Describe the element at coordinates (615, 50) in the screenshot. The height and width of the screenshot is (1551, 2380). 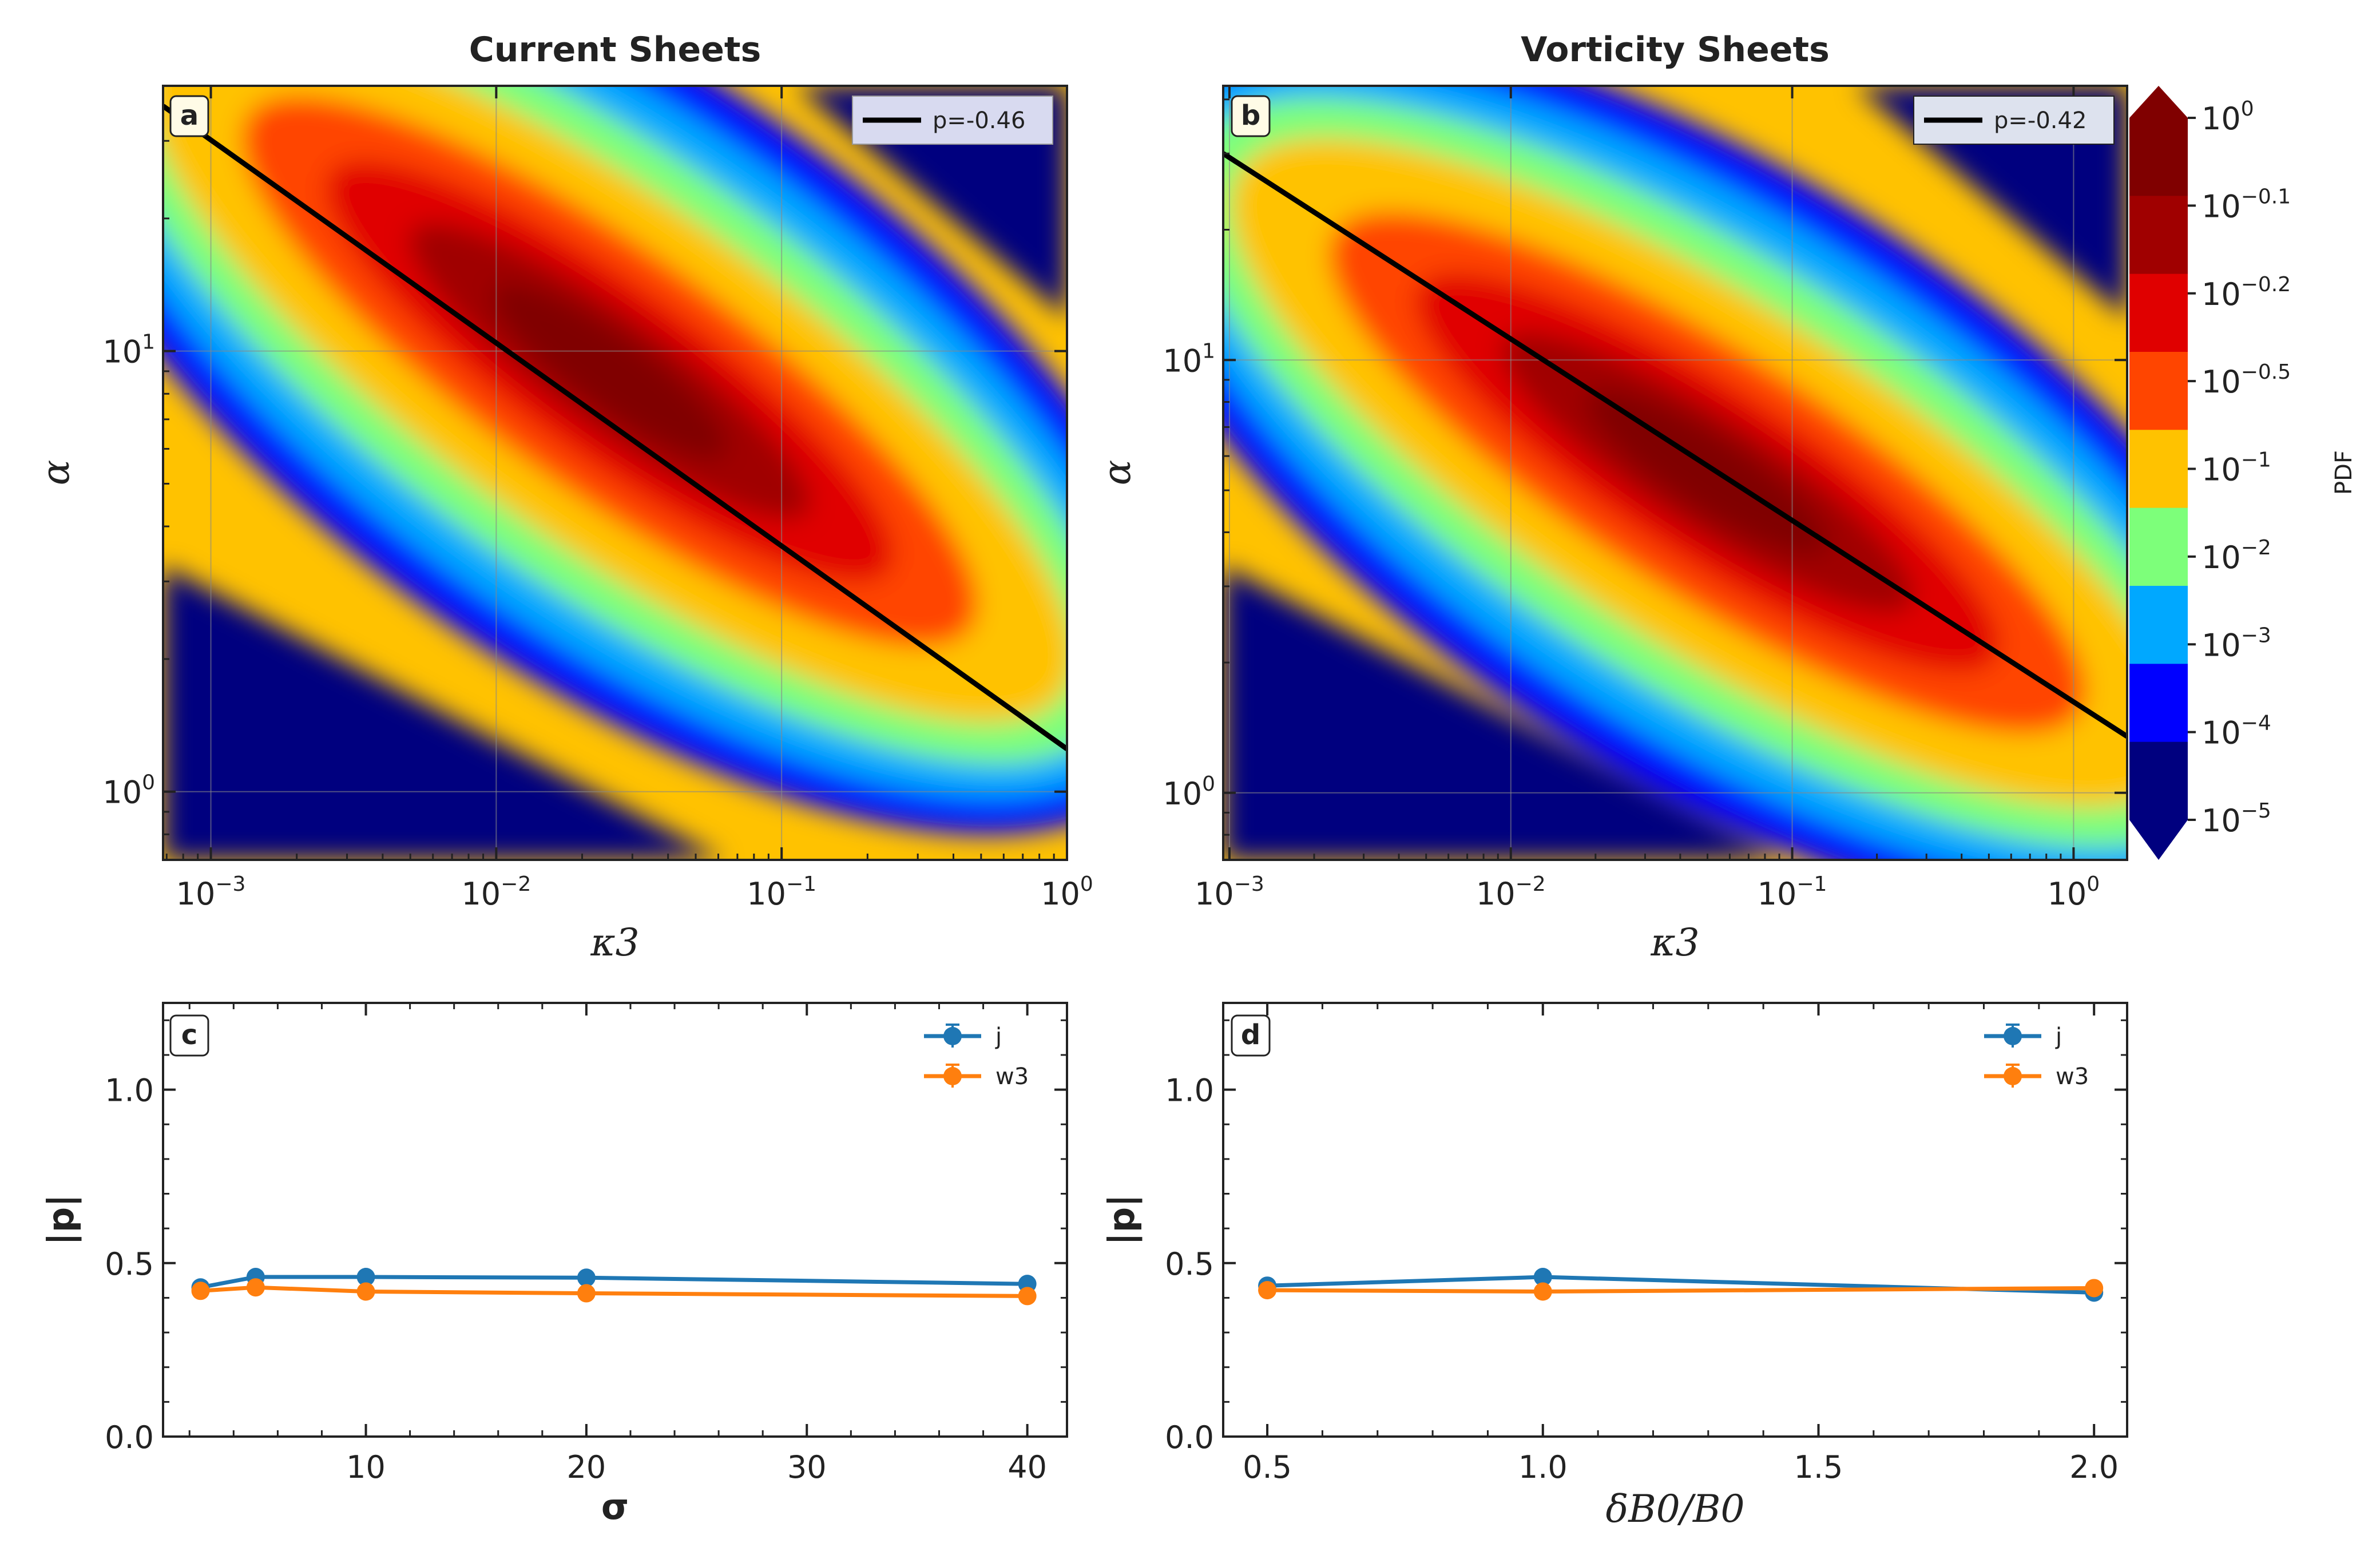
I see `panel-a-title: Current Sheets` at that location.